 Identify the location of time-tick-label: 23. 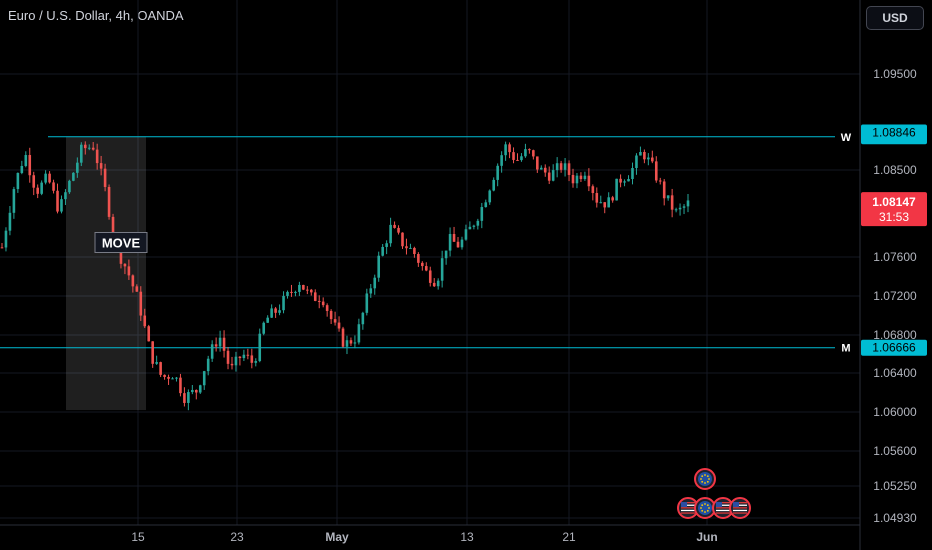
(237, 537).